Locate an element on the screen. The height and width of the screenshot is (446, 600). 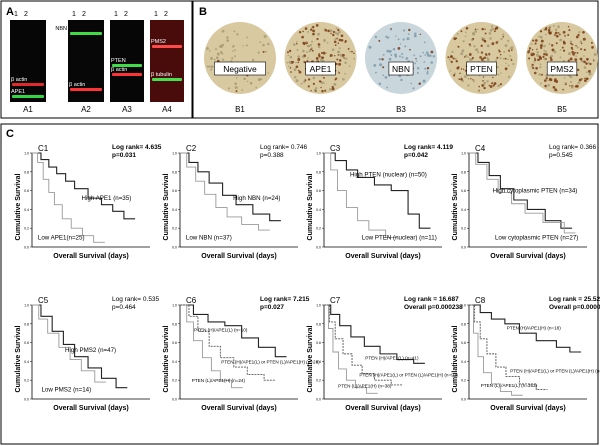
plot-id: C6 is located at coordinates (191, 300).